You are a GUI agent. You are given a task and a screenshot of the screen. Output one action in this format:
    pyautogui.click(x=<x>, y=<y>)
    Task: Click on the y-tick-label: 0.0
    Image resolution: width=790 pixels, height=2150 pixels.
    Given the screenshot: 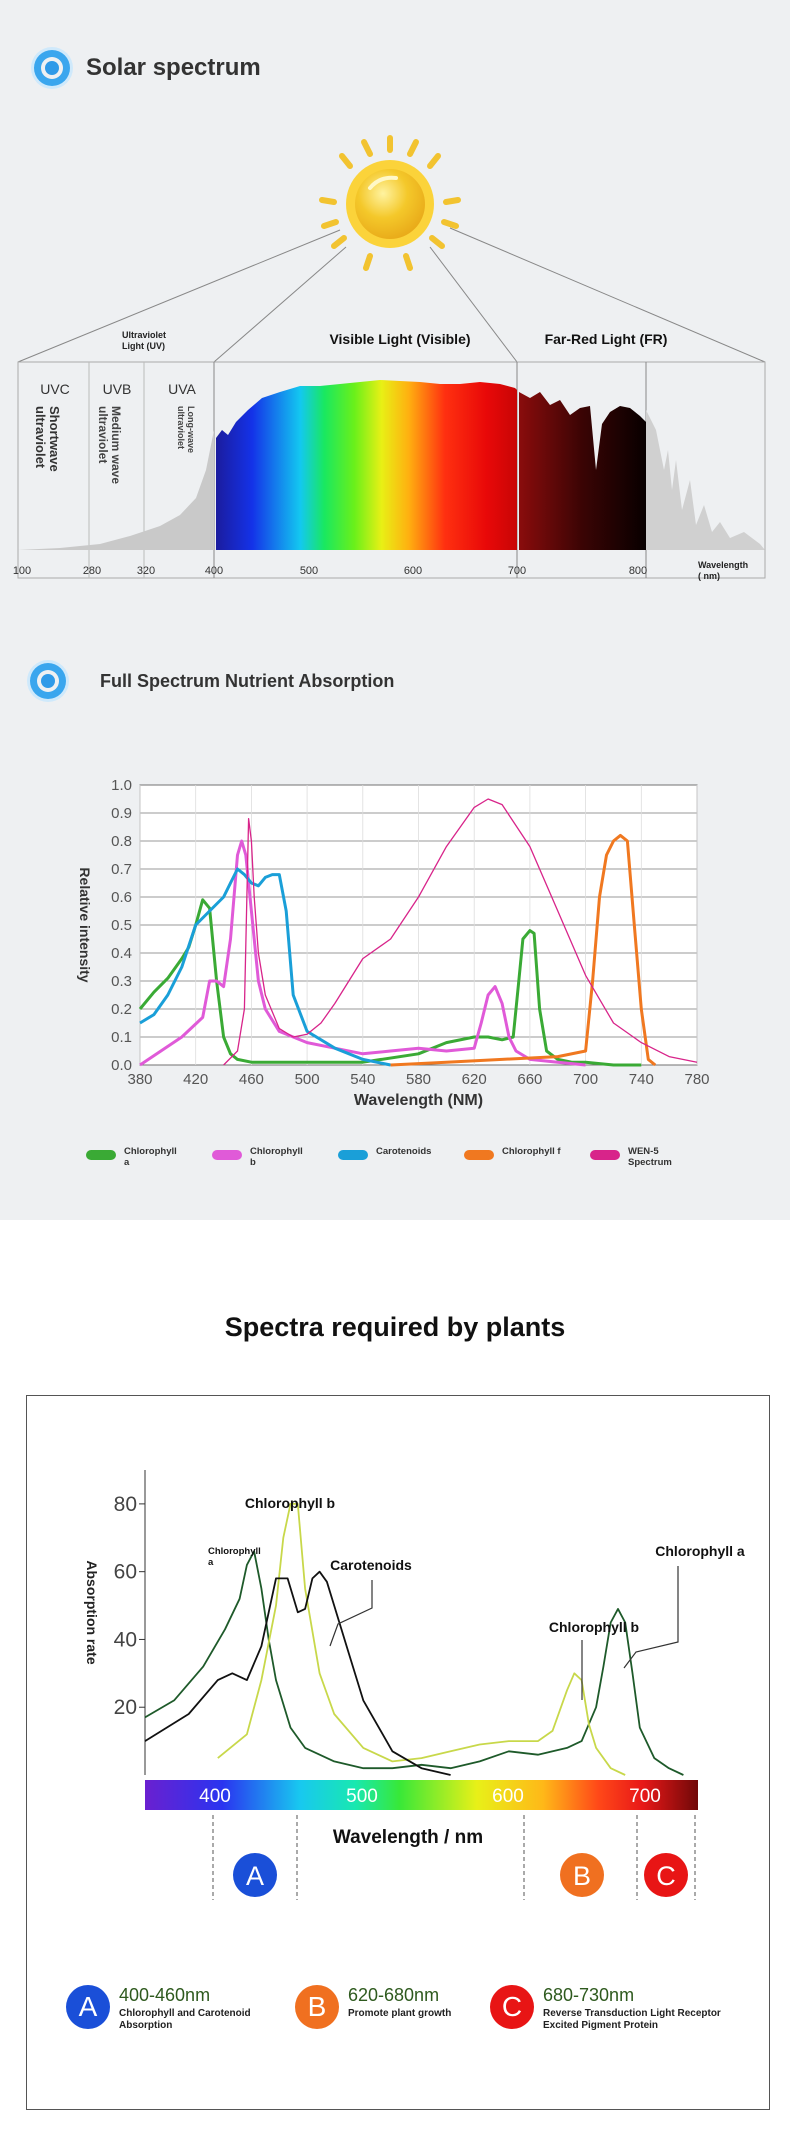 What is the action you would take?
    pyautogui.click(x=121, y=1065)
    